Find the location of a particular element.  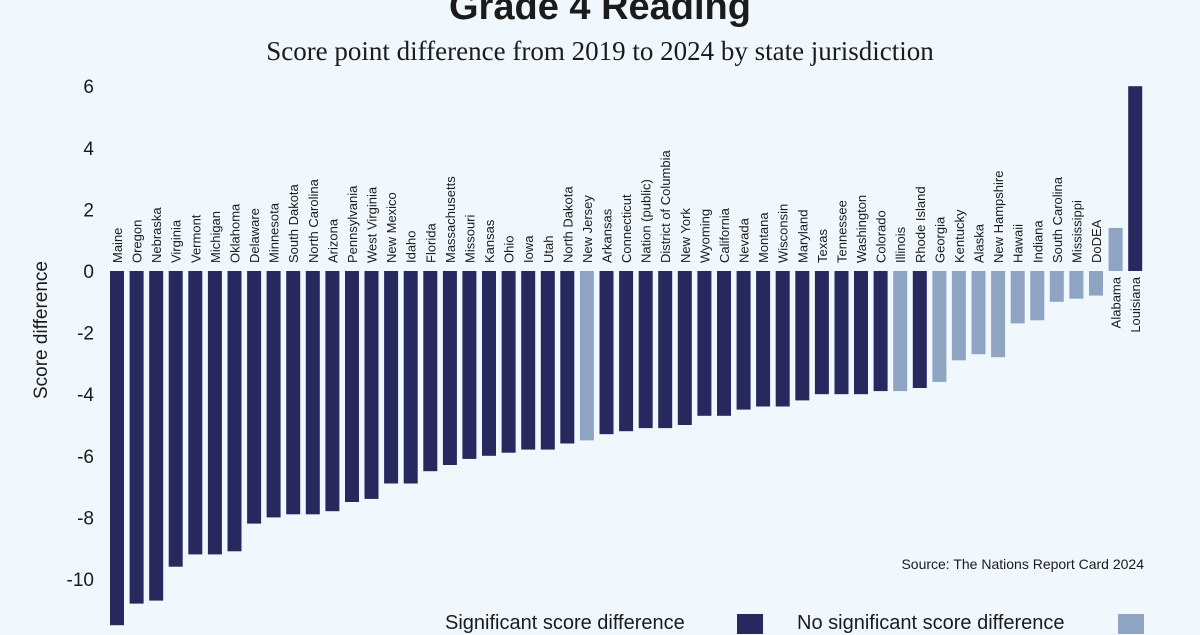

bar-south-dakota is located at coordinates (293, 393).